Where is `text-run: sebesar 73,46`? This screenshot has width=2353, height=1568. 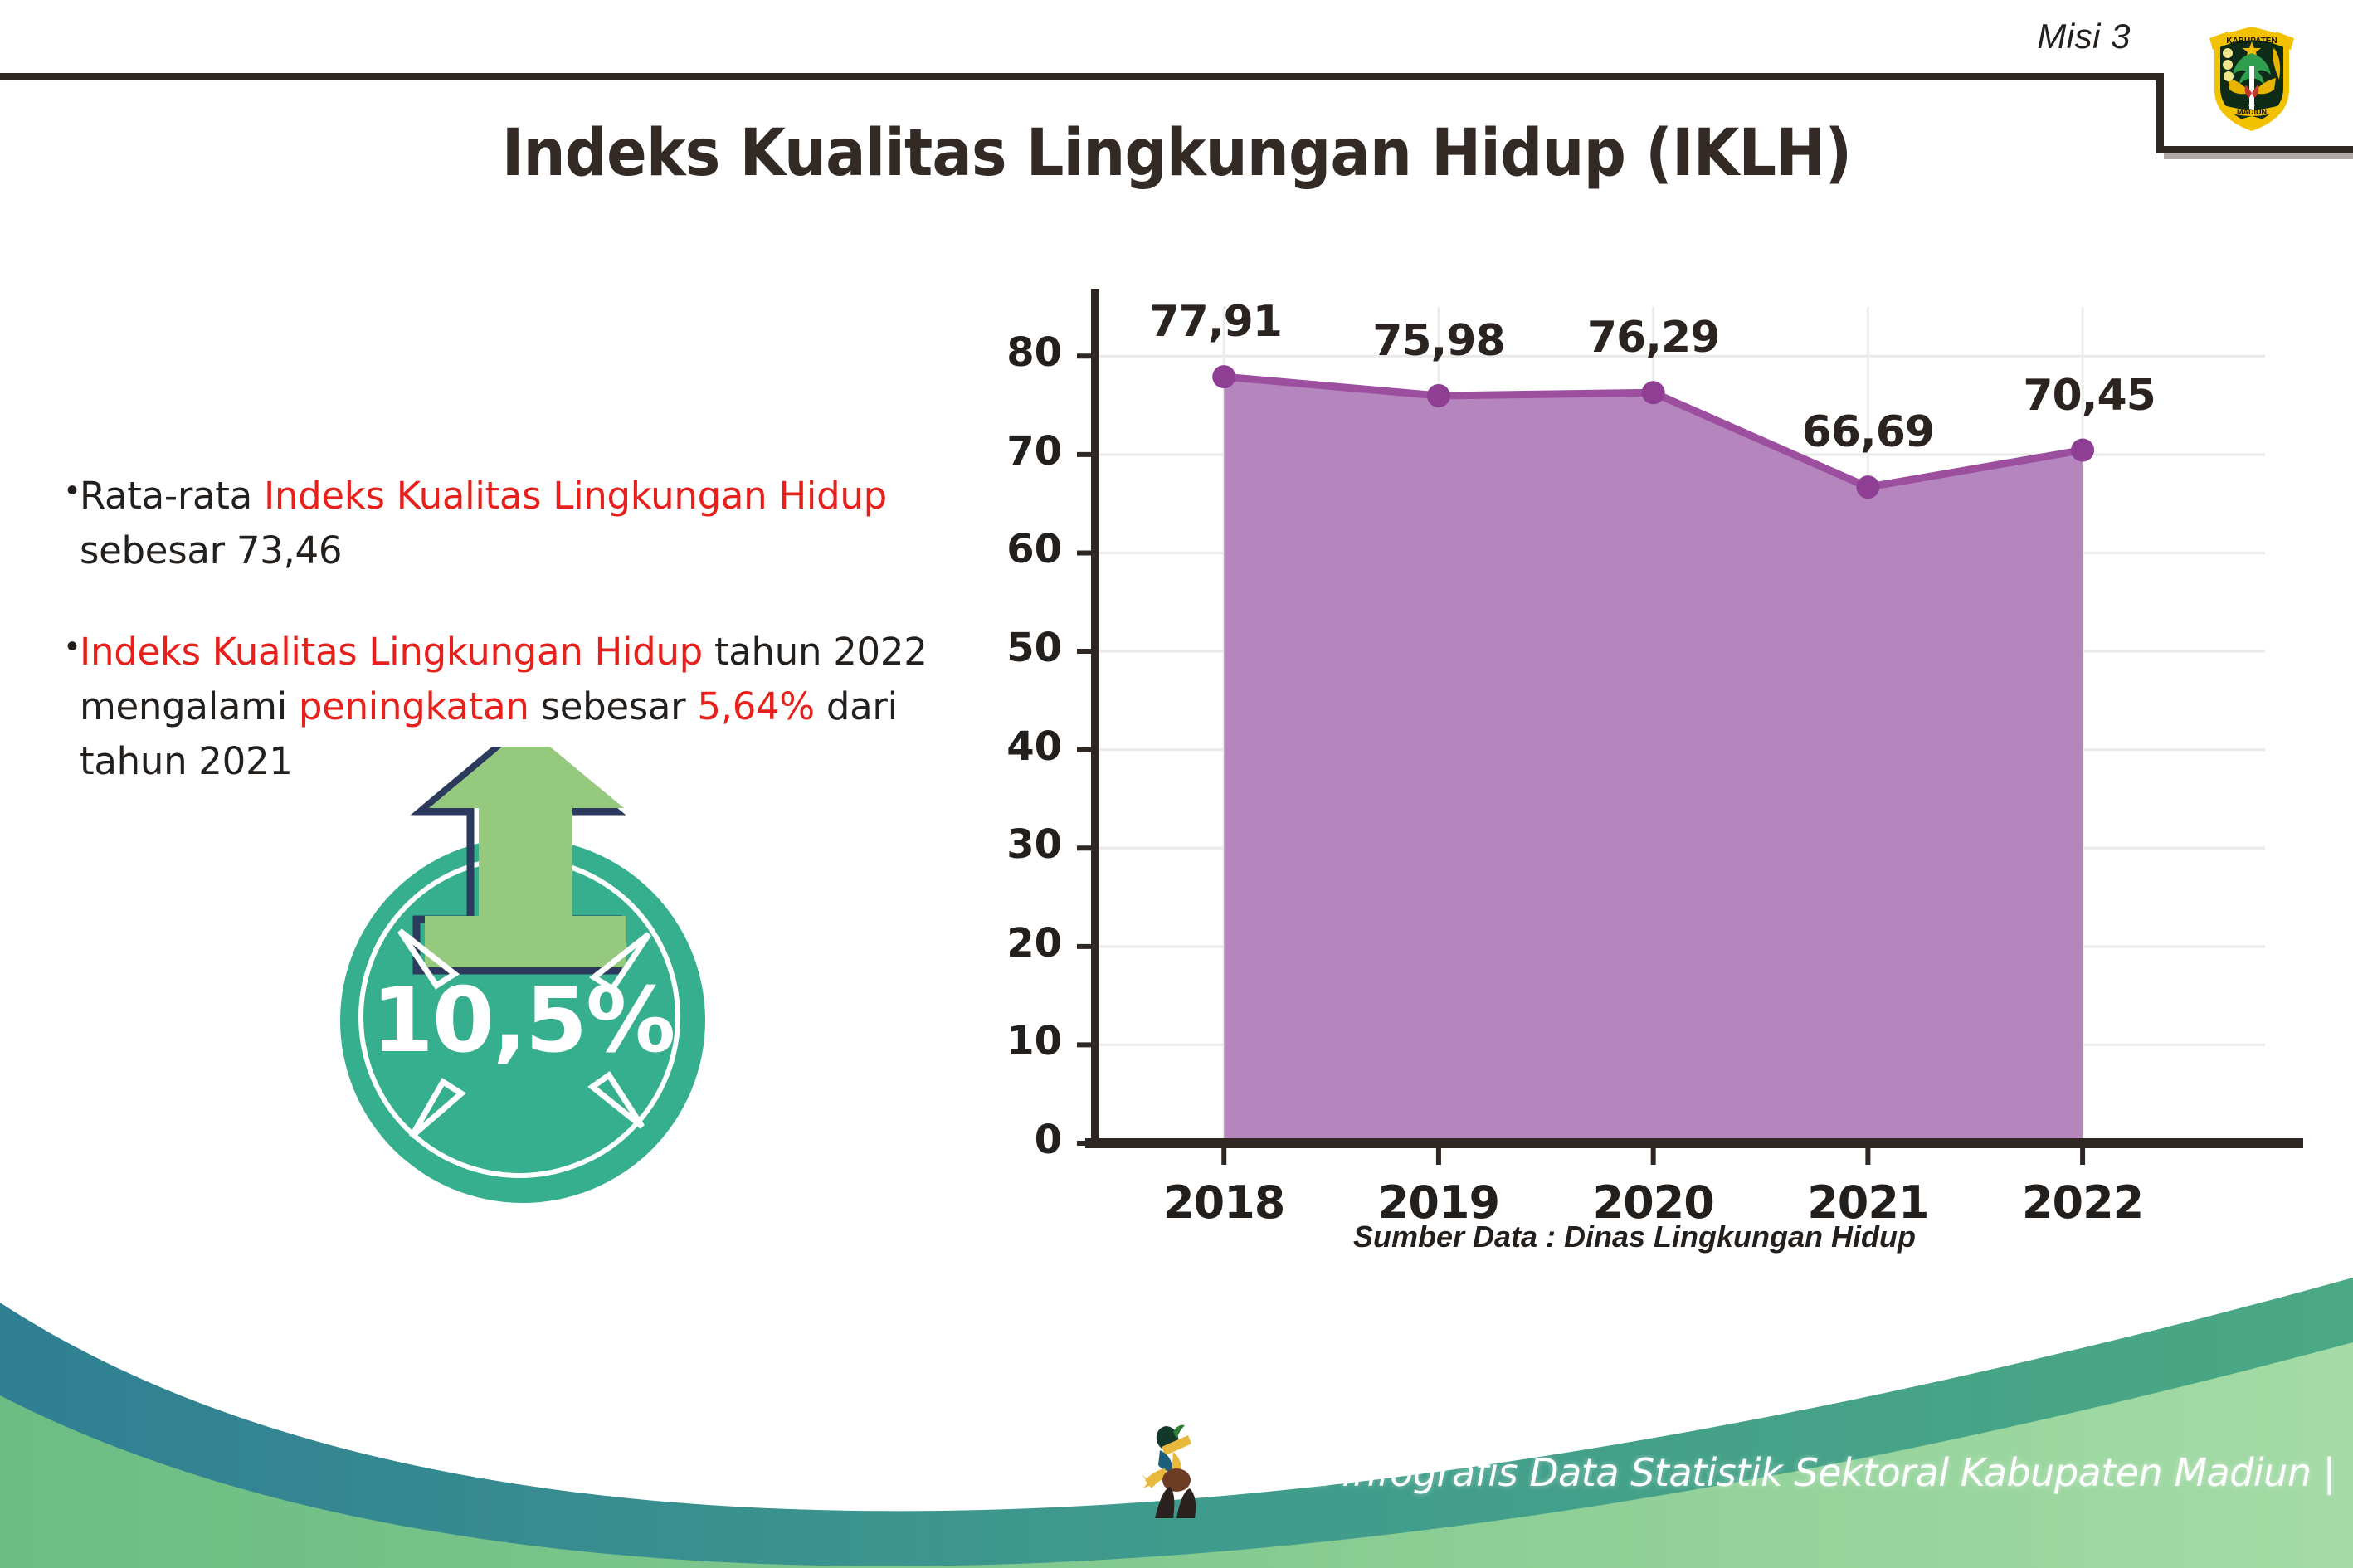 text-run: sebesar 73,46 is located at coordinates (211, 550).